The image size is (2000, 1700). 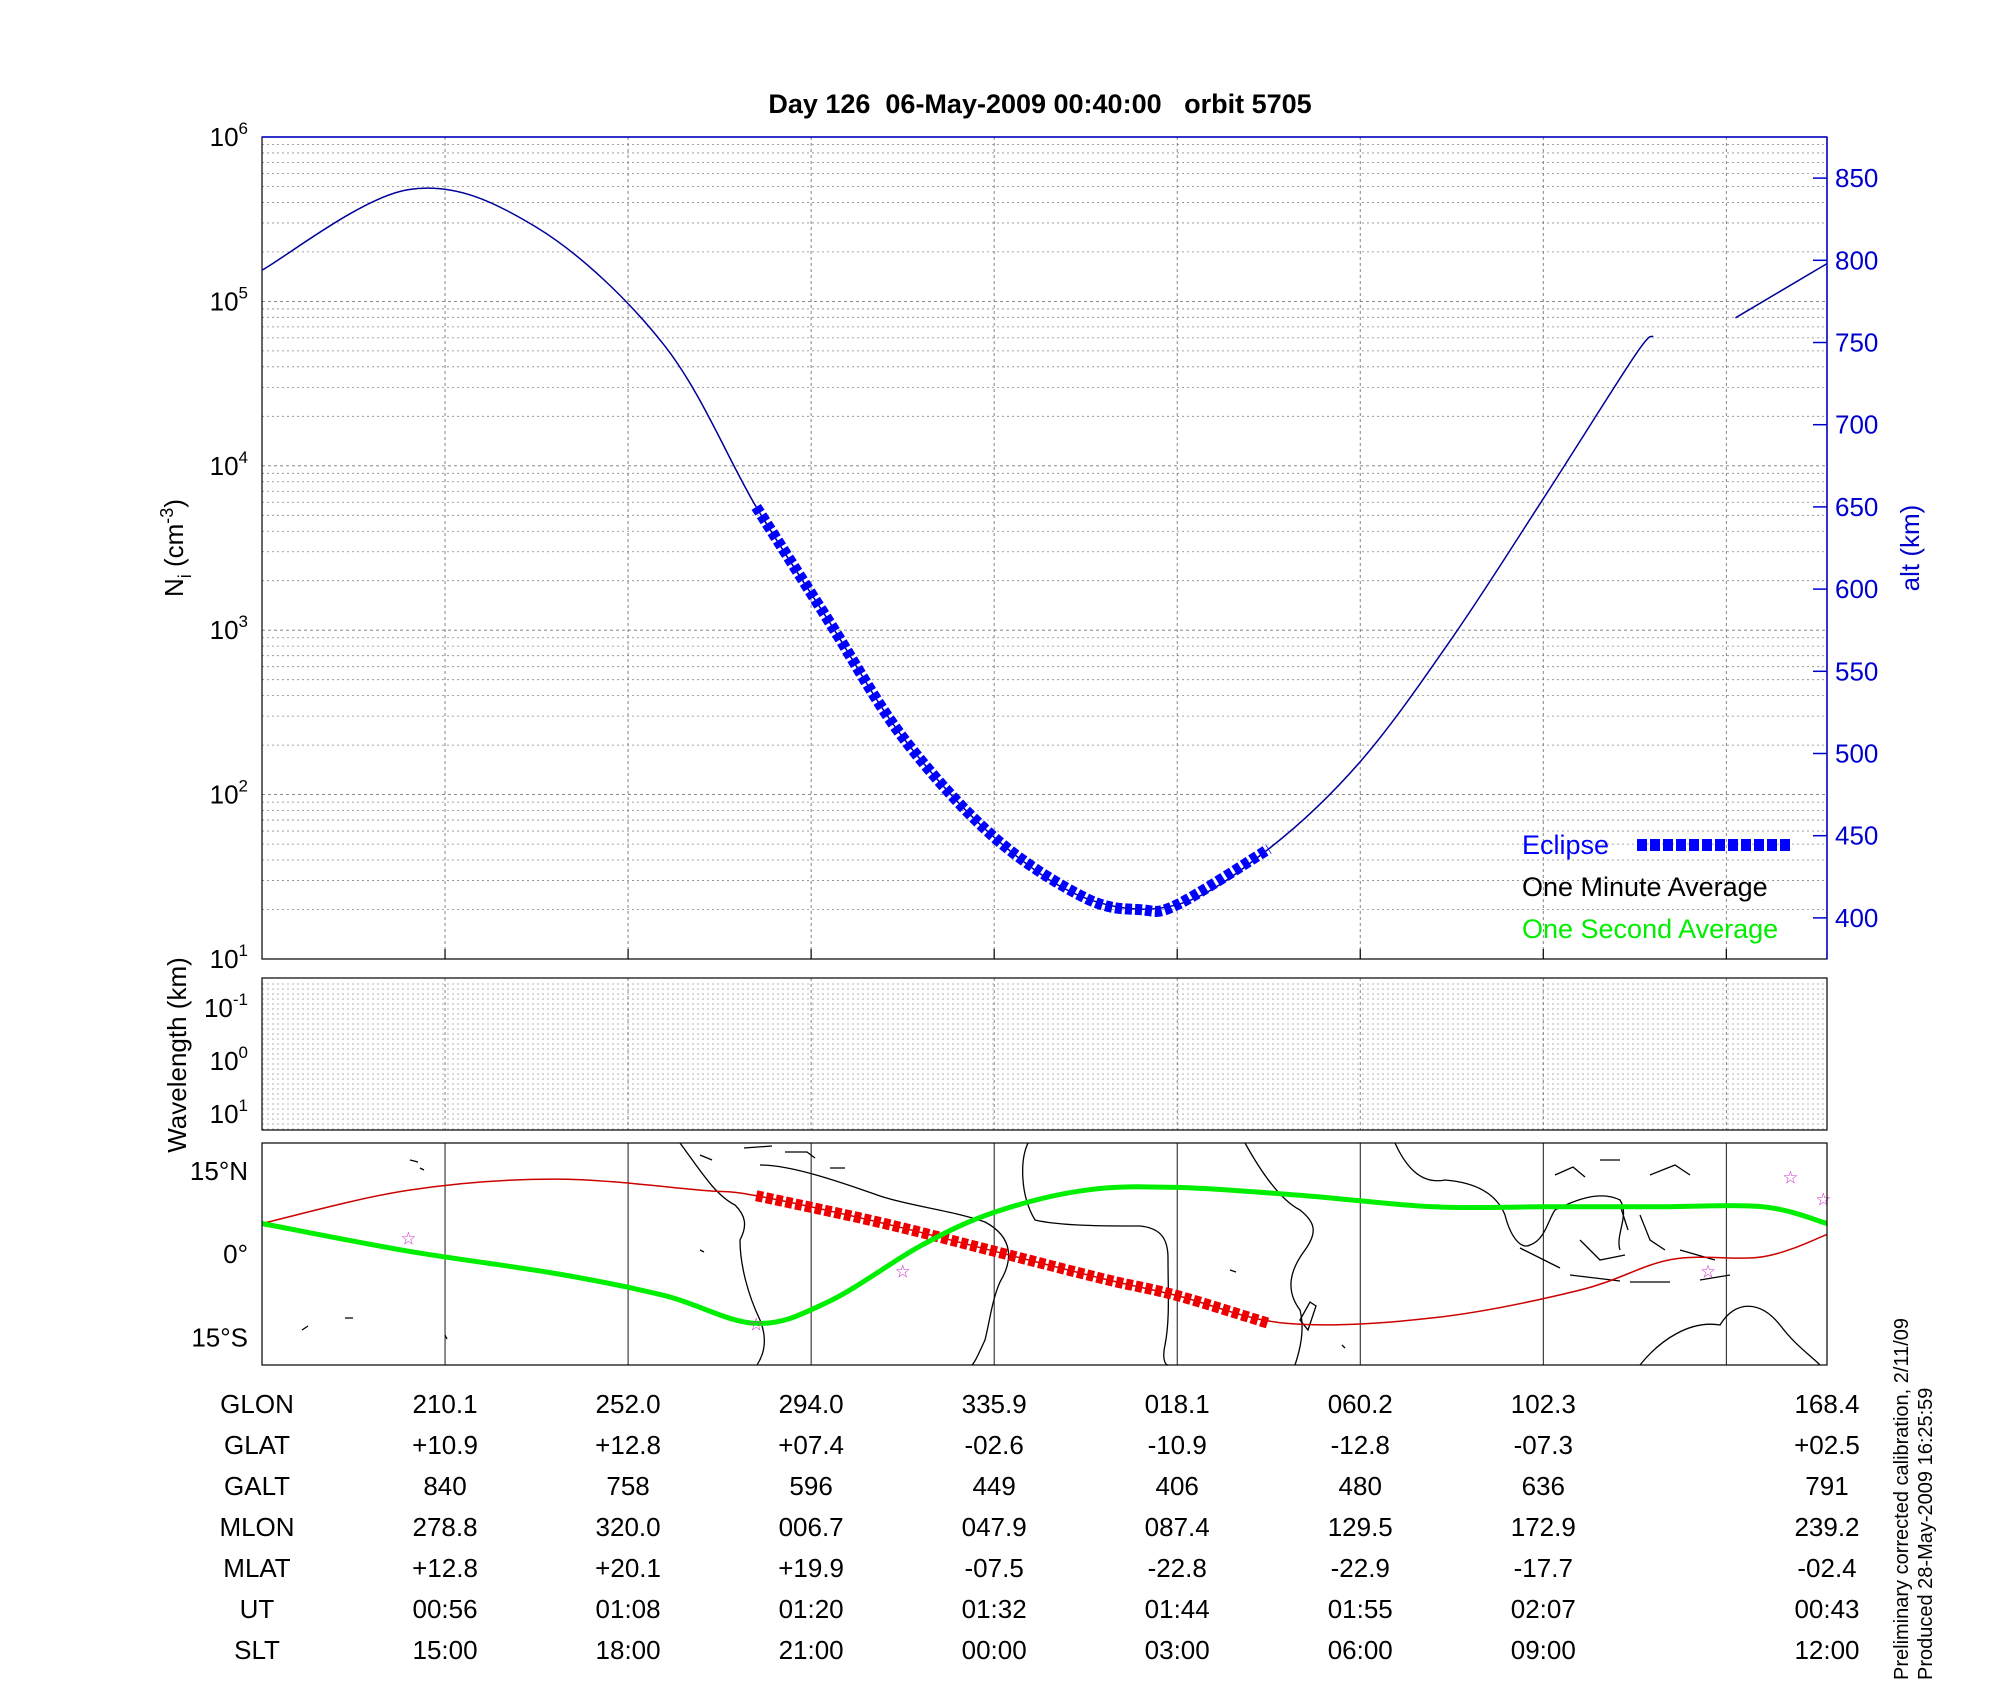 What do you see at coordinates (229, 464) in the screenshot?
I see `density-tick-label: 10⁴` at bounding box center [229, 464].